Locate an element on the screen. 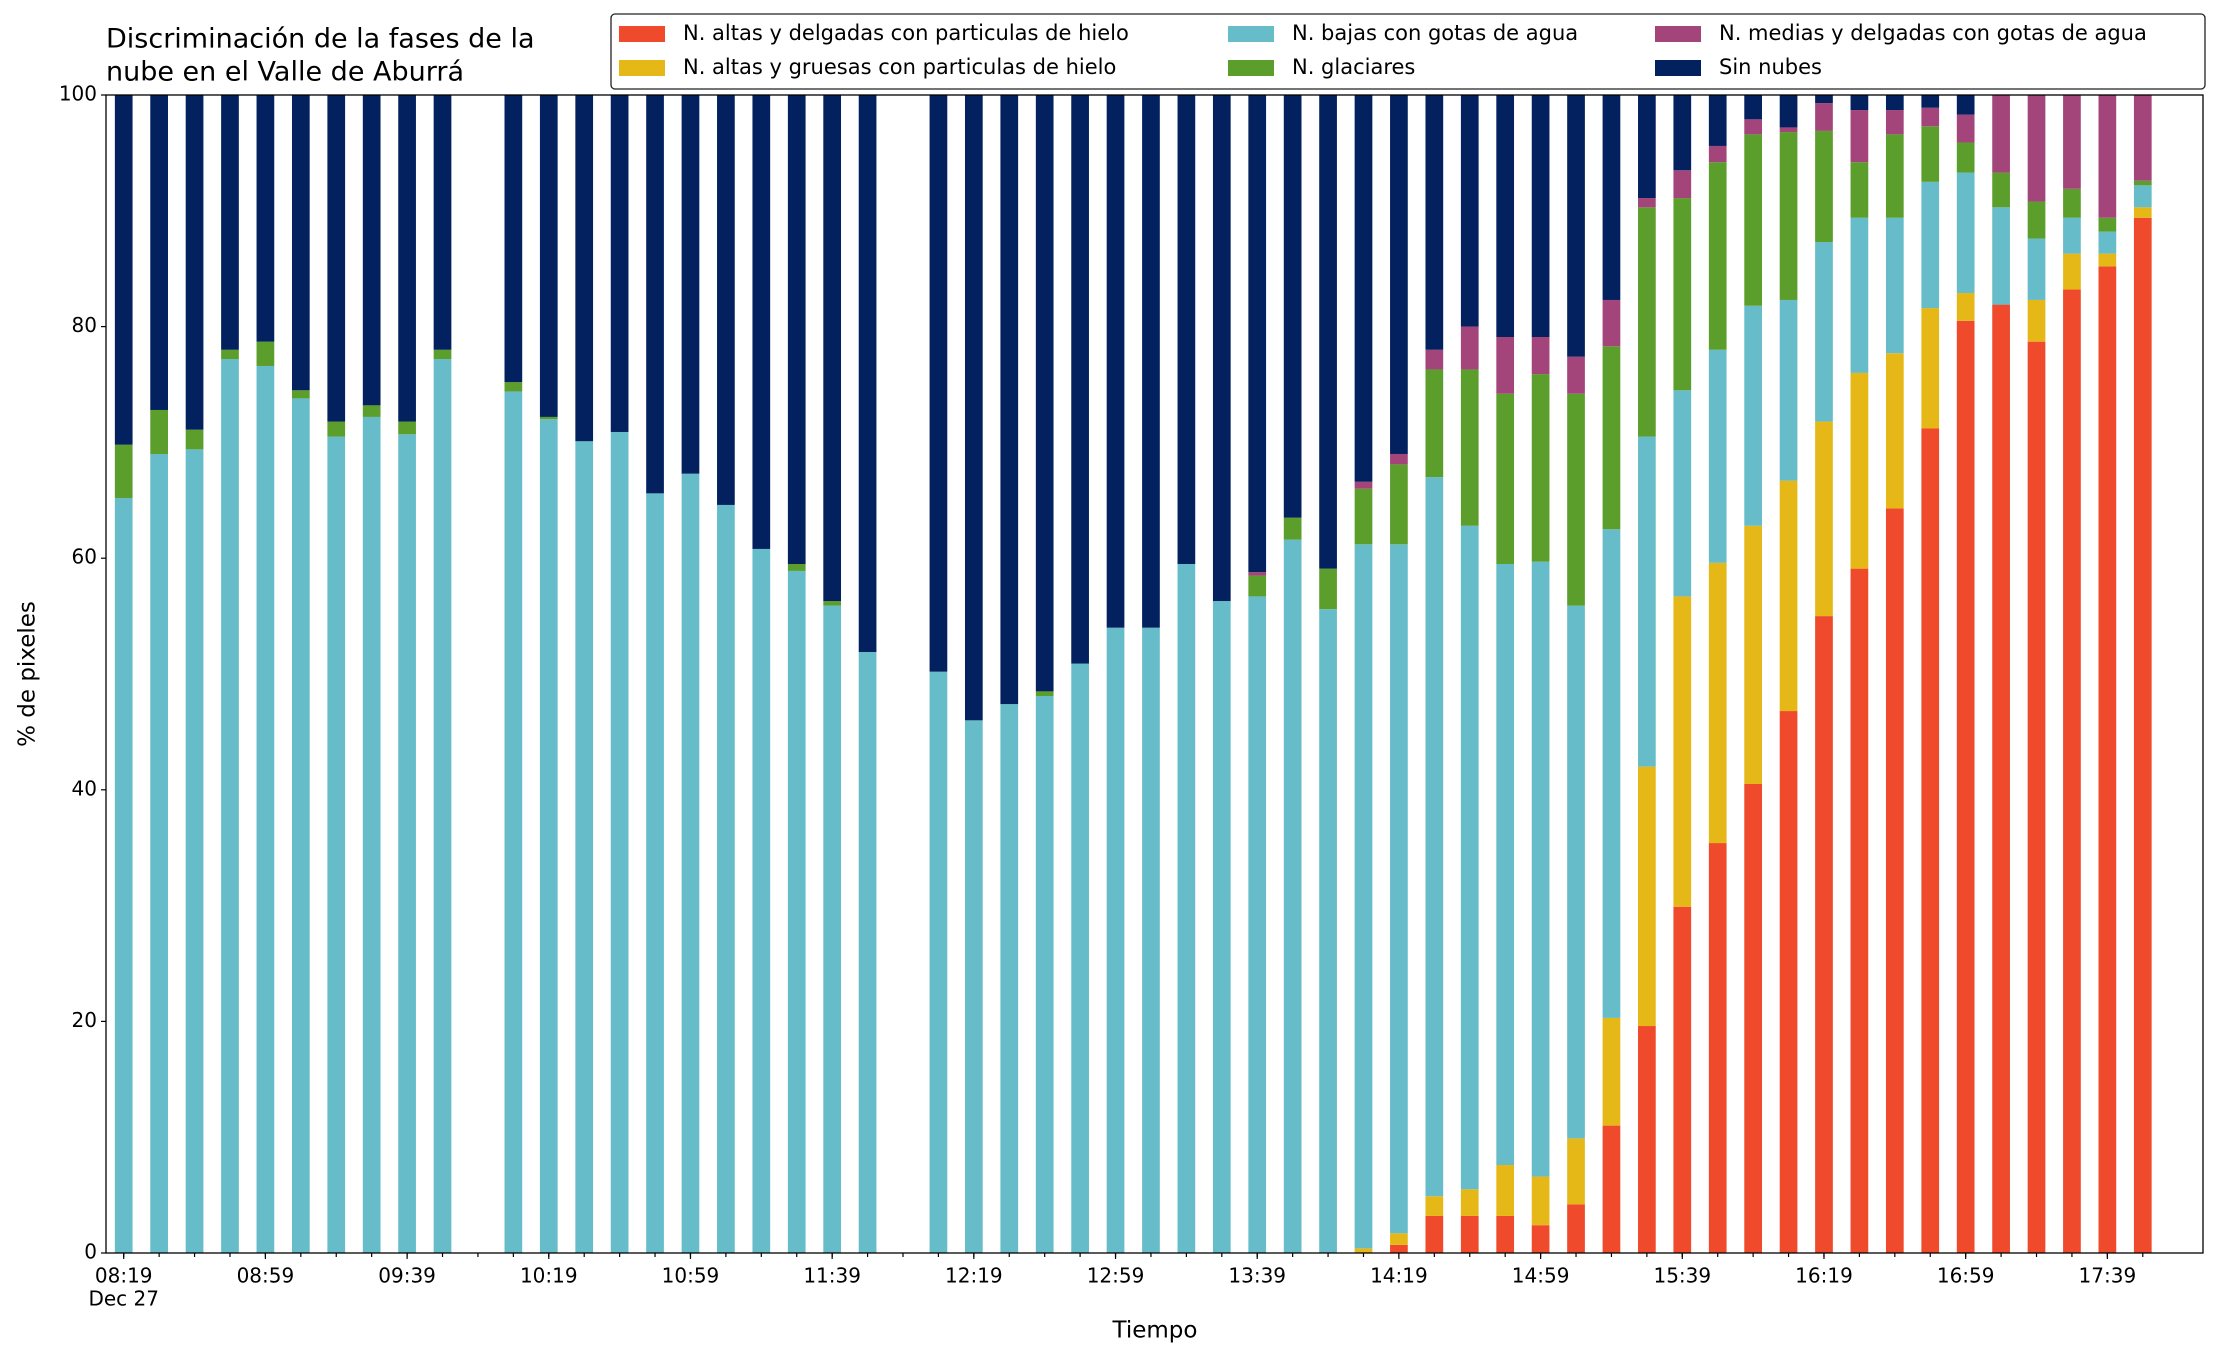 The image size is (2216, 1355). x-axis-label: Tiempo is located at coordinates (1155, 1331).